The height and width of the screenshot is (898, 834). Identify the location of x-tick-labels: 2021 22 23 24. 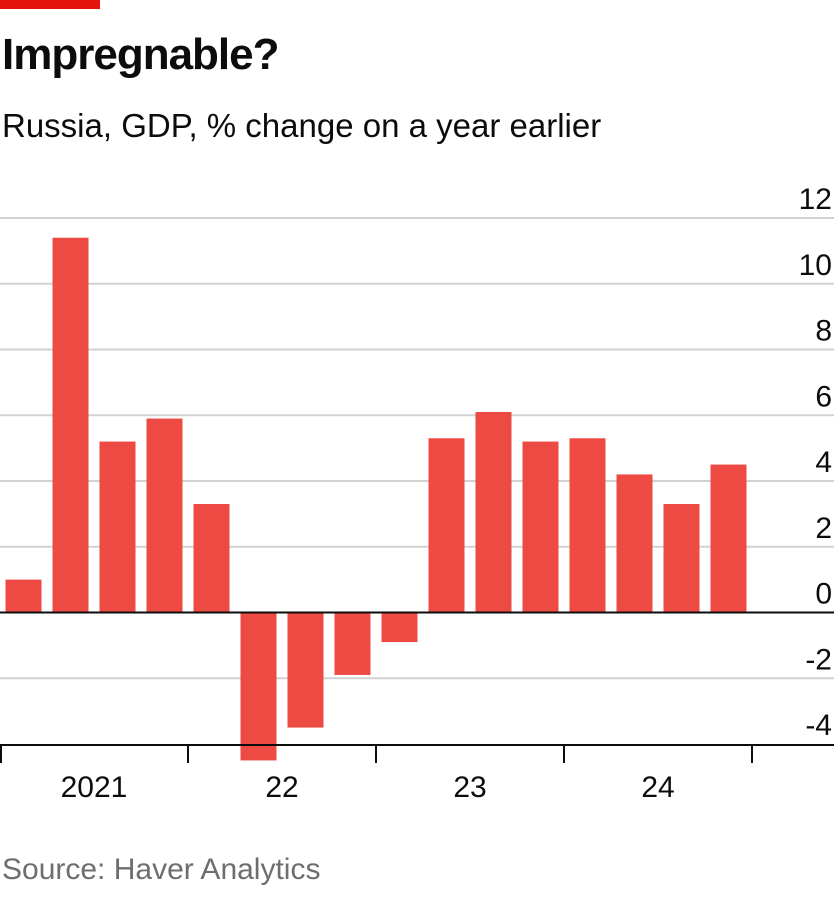
(368, 787).